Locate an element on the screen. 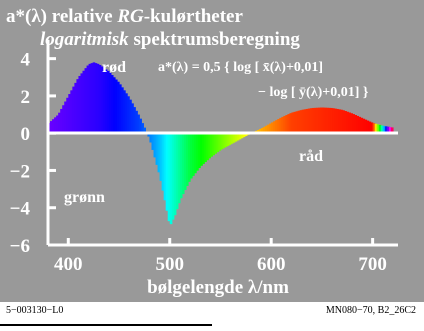  formula-line2: − log [ ȳ(λ)+0,01] } is located at coordinates (313, 92).